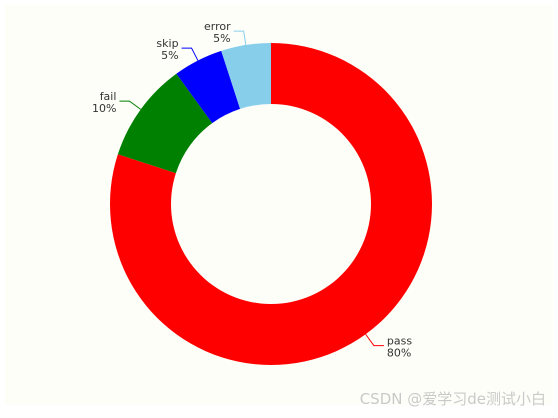  What do you see at coordinates (169, 55) in the screenshot?
I see `label-percent-skip: 5%` at bounding box center [169, 55].